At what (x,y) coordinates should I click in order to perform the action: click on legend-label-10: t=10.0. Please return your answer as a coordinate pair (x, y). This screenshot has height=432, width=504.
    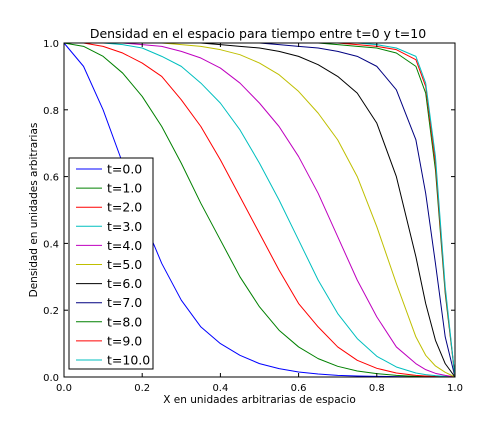
    Looking at the image, I should click on (128, 360).